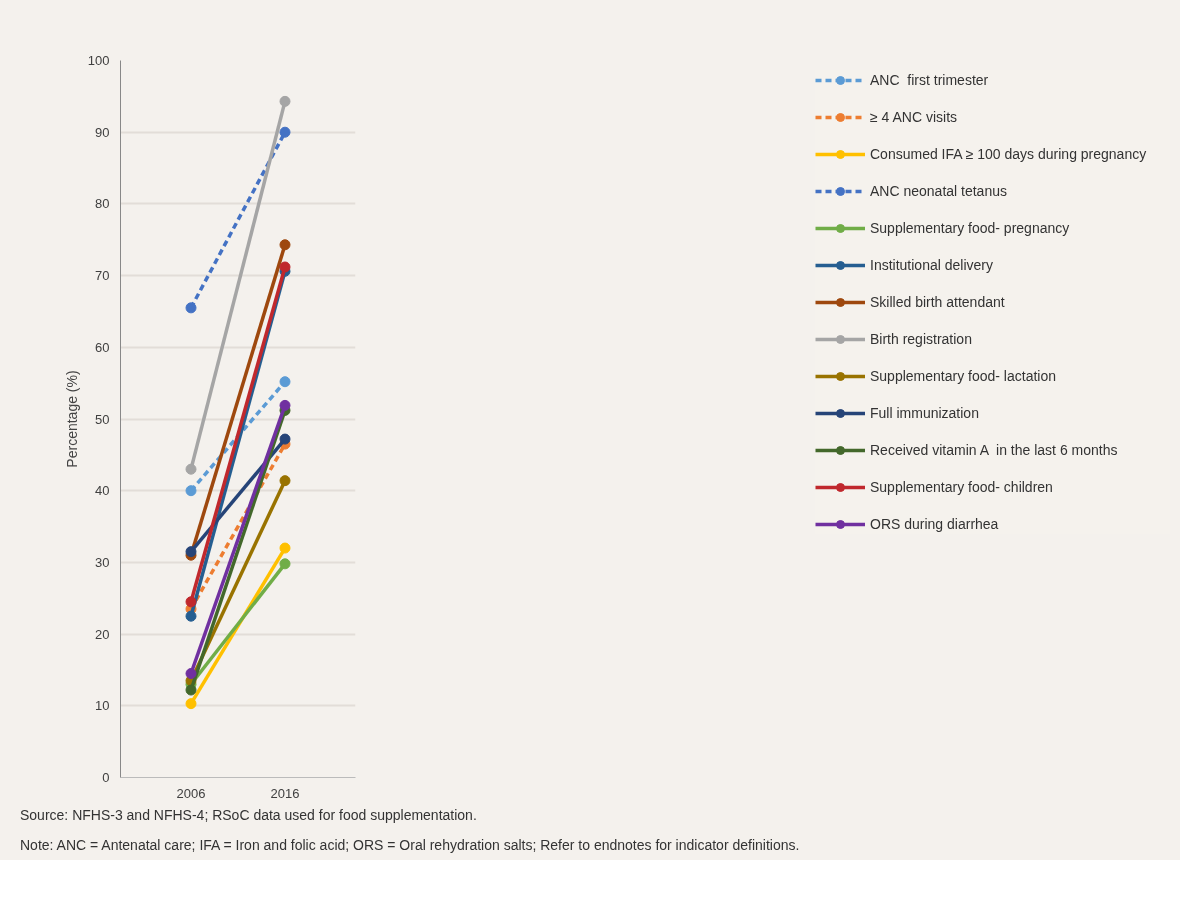 Image resolution: width=1190 pixels, height=903 pixels. Describe the element at coordinates (102, 706) in the screenshot. I see `y-tick-label: 10` at that location.